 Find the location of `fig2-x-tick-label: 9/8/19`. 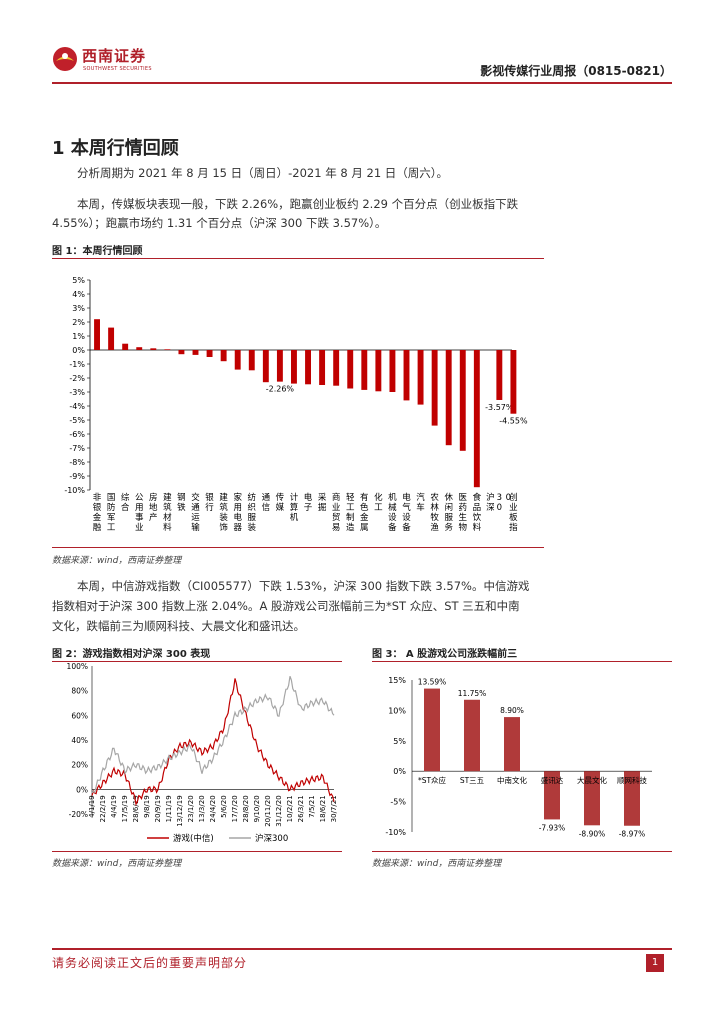

fig2-x-tick-label: 9/8/19 is located at coordinates (147, 806).